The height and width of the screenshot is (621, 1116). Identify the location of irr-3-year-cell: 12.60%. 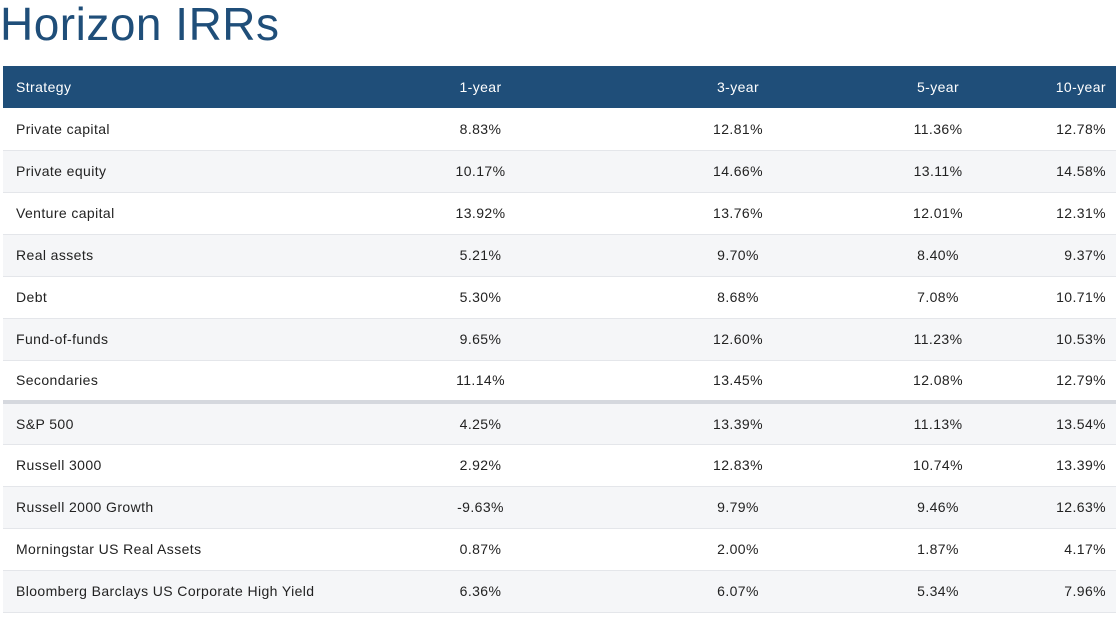
(738, 339).